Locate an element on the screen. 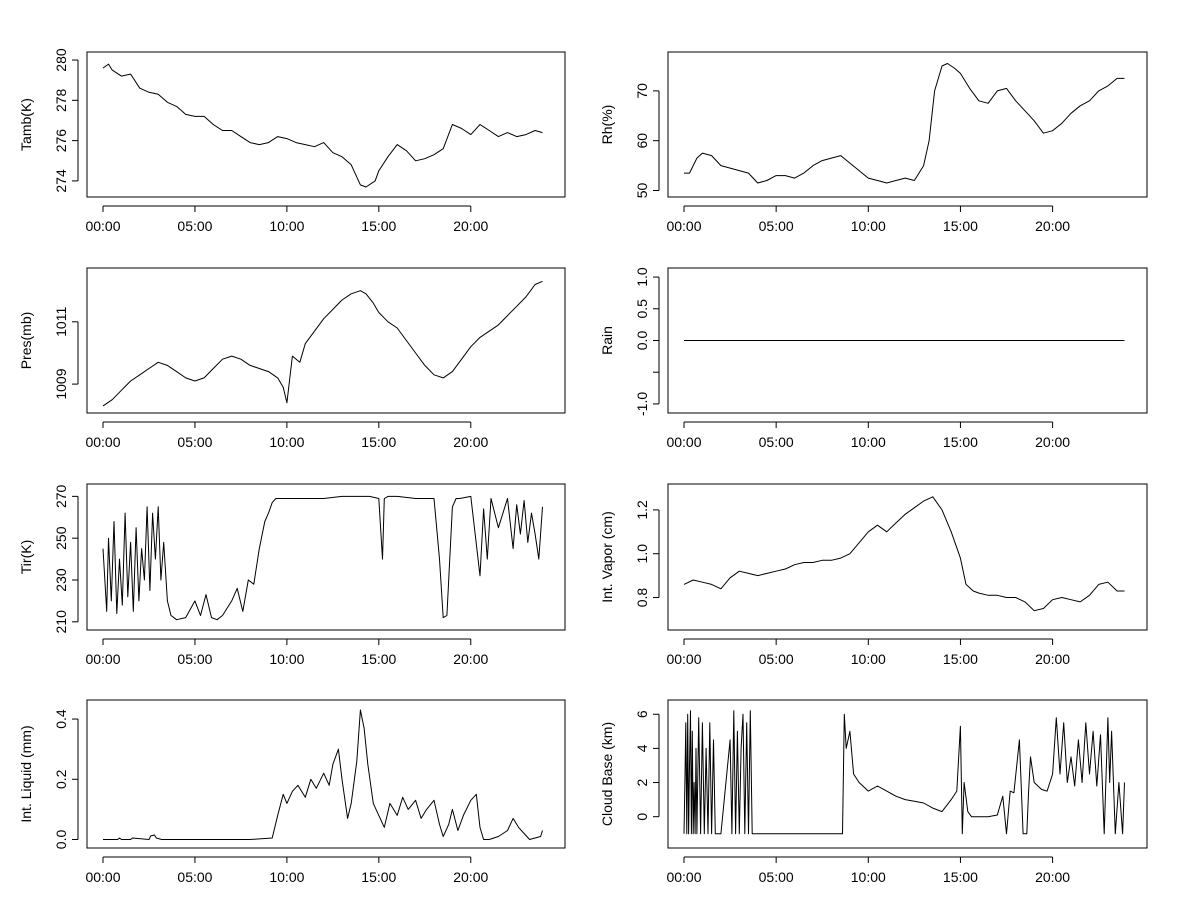 This screenshot has width=1200, height=900. panel-2: 00:00 05:00 10:00 15:00 20:00 50 60 70 Rh(%) is located at coordinates (873, 142).